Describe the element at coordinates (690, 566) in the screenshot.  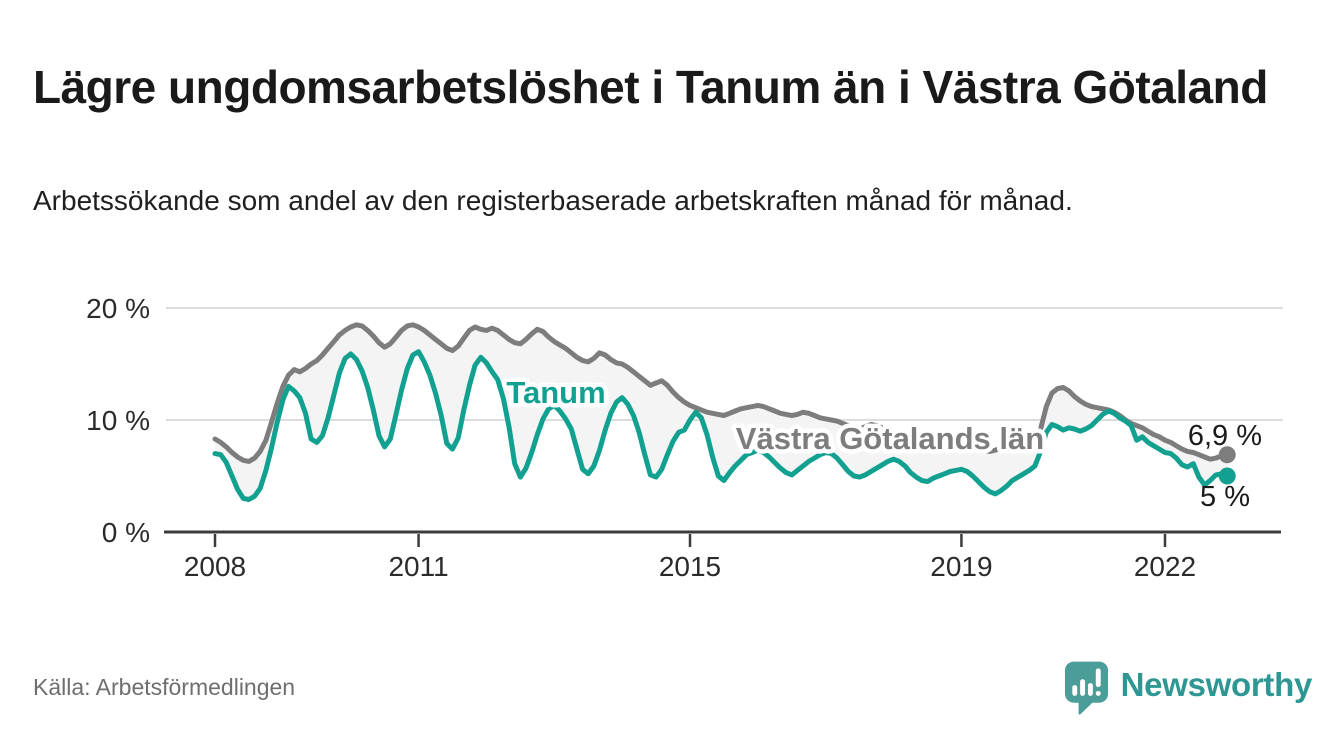
I see `x-tick-label-2015: 2015` at that location.